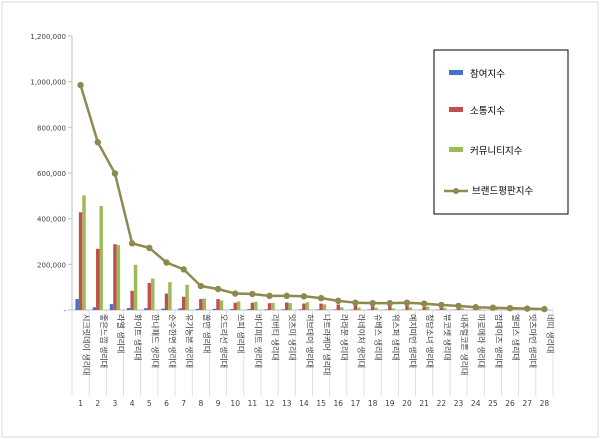 The height and width of the screenshot is (439, 600). What do you see at coordinates (224, 341) in the screenshot?
I see `x-category-label: 오드리선 생리대` at bounding box center [224, 341].